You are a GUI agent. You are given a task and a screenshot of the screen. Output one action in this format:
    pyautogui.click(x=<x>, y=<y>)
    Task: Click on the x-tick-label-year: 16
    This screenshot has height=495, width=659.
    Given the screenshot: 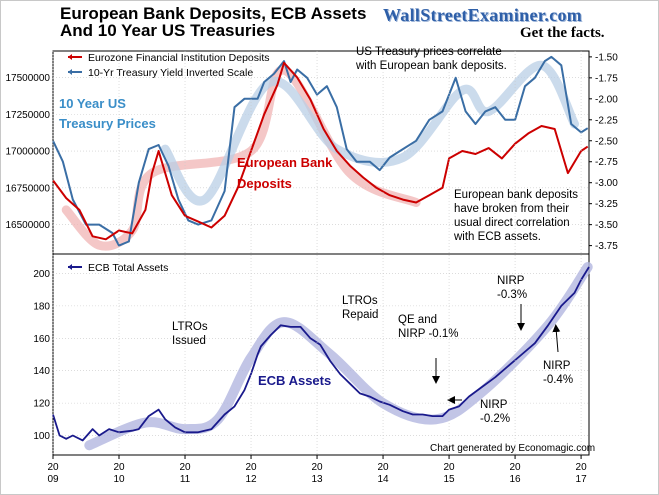 What is the action you would take?
    pyautogui.click(x=516, y=479)
    